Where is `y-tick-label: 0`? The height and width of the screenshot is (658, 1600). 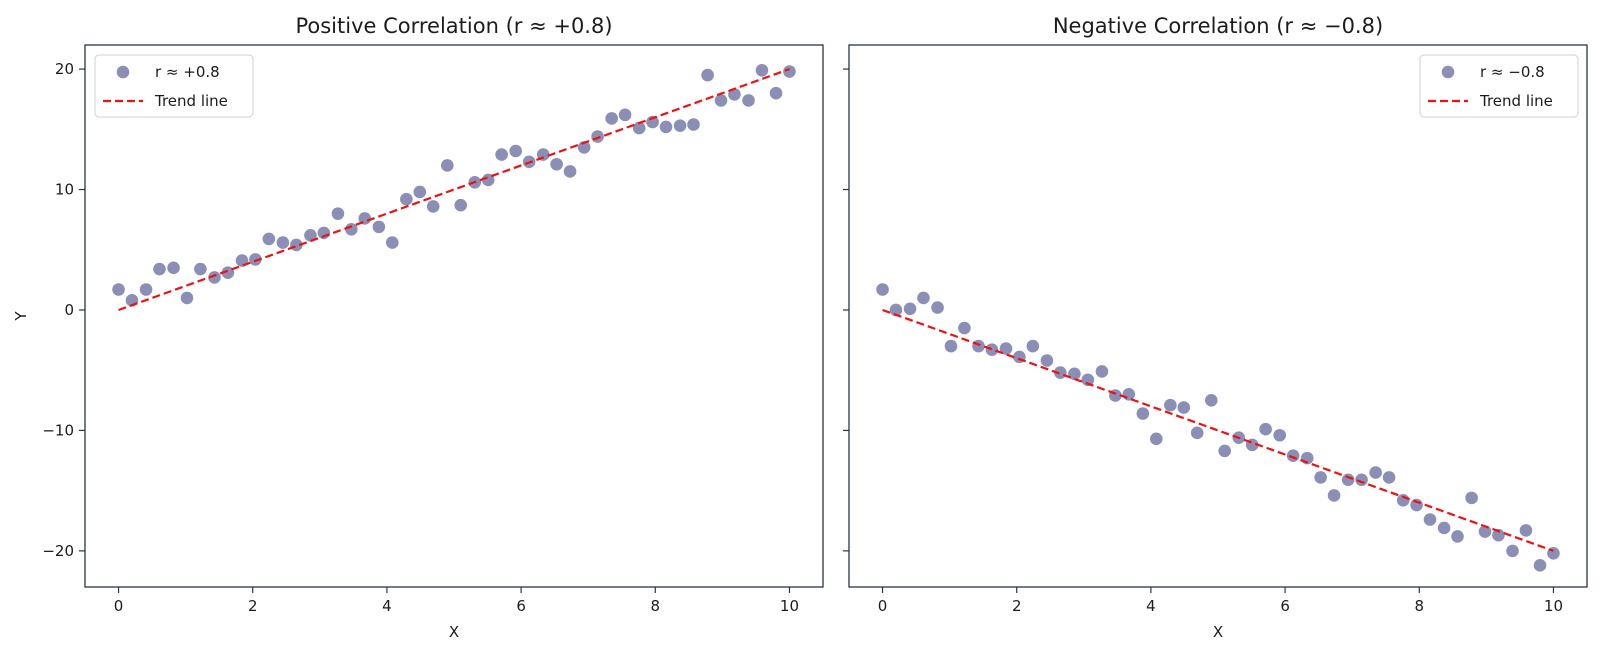
y-tick-label: 0 is located at coordinates (69, 310).